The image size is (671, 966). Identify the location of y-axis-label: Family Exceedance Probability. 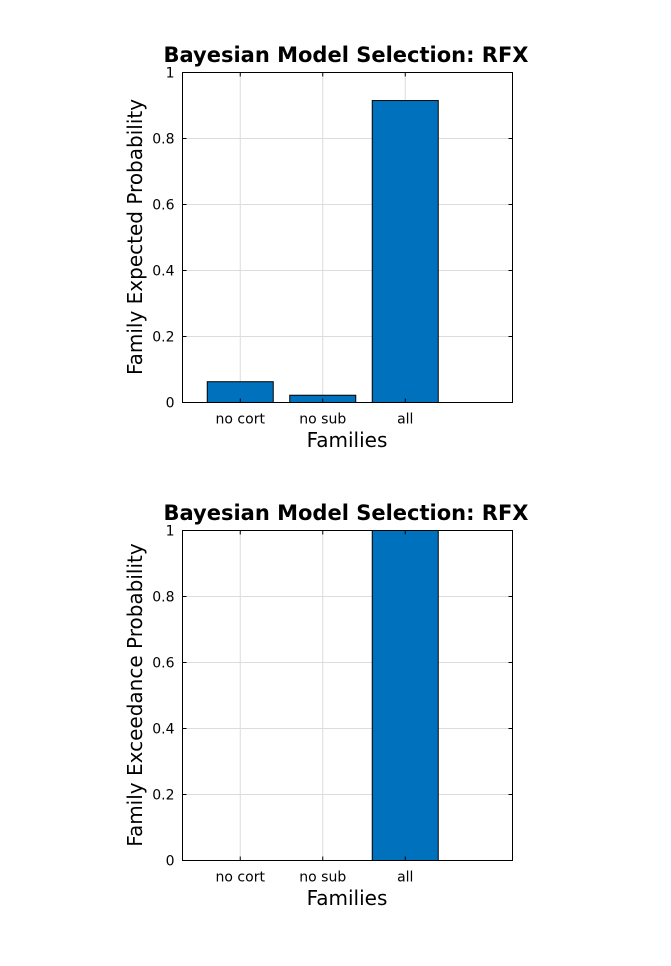
(135, 695).